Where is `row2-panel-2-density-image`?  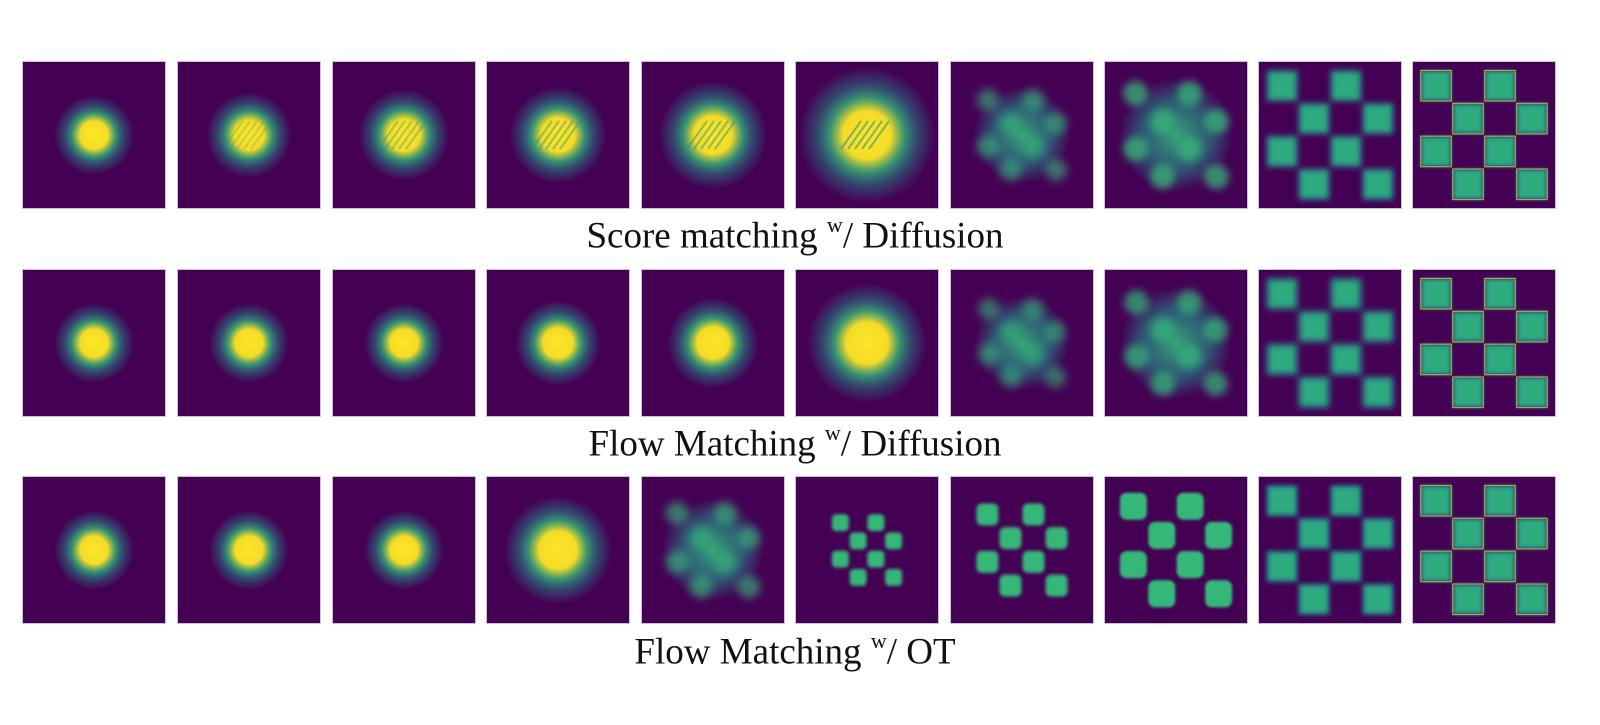 row2-panel-2-density-image is located at coordinates (249, 343).